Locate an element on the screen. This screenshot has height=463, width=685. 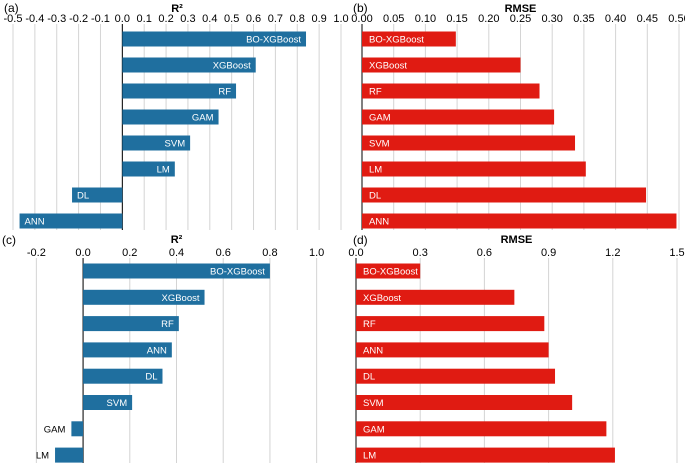
tick-label: -0.4 is located at coordinates (34, 19).